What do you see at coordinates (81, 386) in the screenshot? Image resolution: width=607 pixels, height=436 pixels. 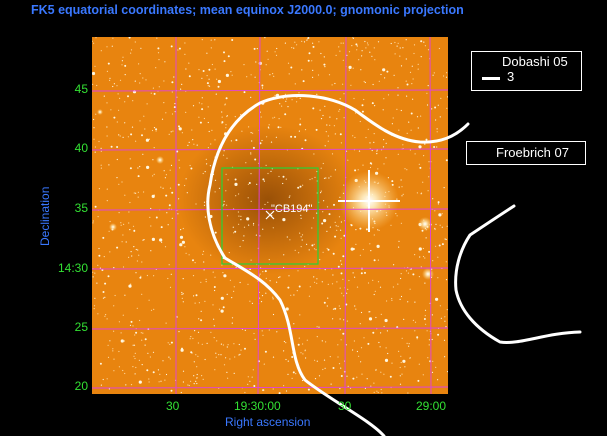 I see `dec-tick-label: 20` at bounding box center [81, 386].